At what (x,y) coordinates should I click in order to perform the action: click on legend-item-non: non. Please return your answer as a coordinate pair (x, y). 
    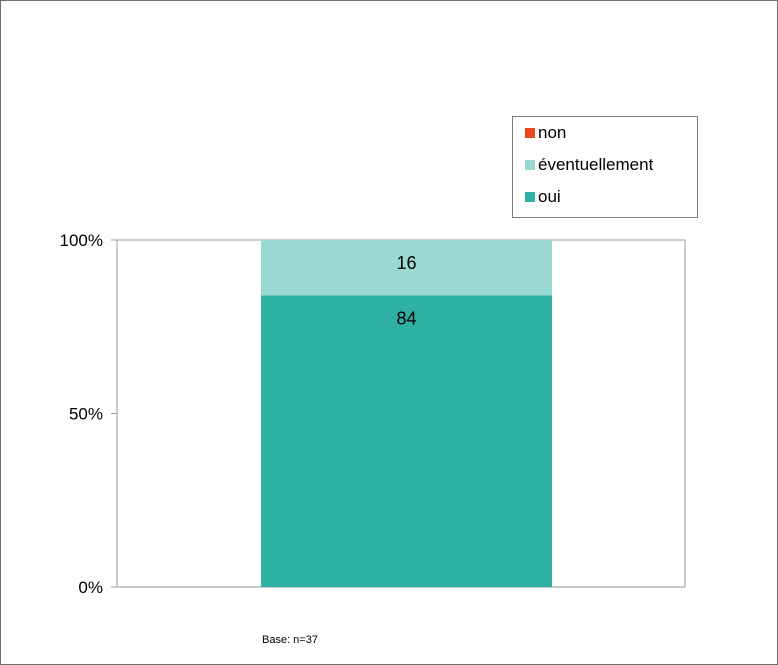
    Looking at the image, I should click on (545, 133).